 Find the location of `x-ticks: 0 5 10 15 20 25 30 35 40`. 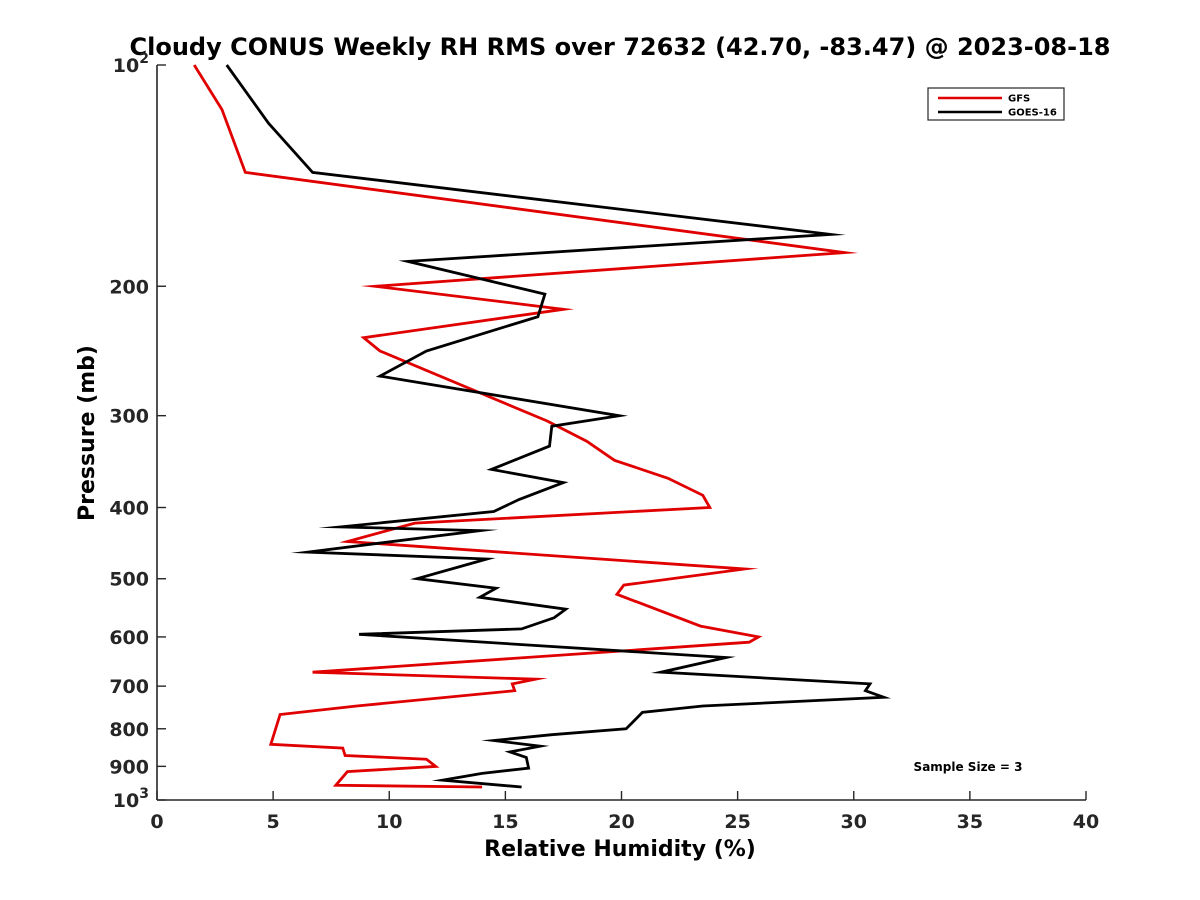

x-ticks: 0 5 10 15 20 25 30 35 40 is located at coordinates (624, 812).